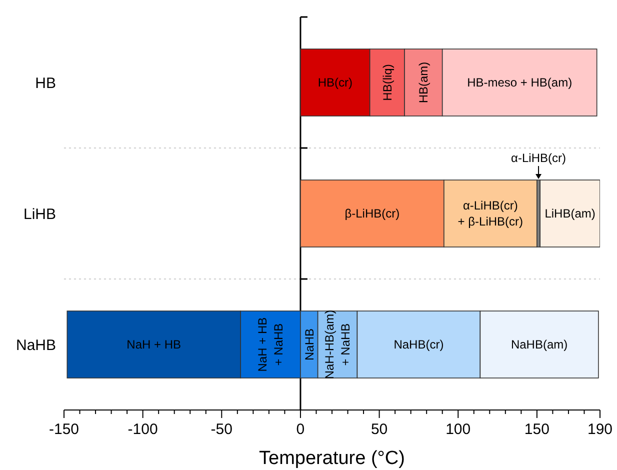 Image resolution: width=617 pixels, height=470 pixels. What do you see at coordinates (36, 345) in the screenshot?
I see `y-tick-label: NaHB` at bounding box center [36, 345].